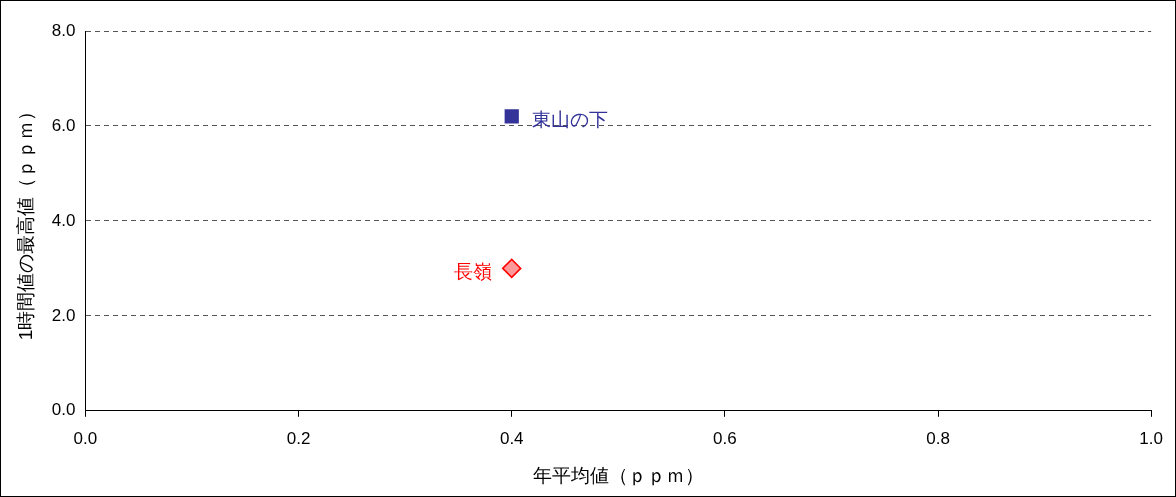 This screenshot has height=497, width=1176. Describe the element at coordinates (569, 119) in the screenshot. I see `series-label: 東山の下` at that location.